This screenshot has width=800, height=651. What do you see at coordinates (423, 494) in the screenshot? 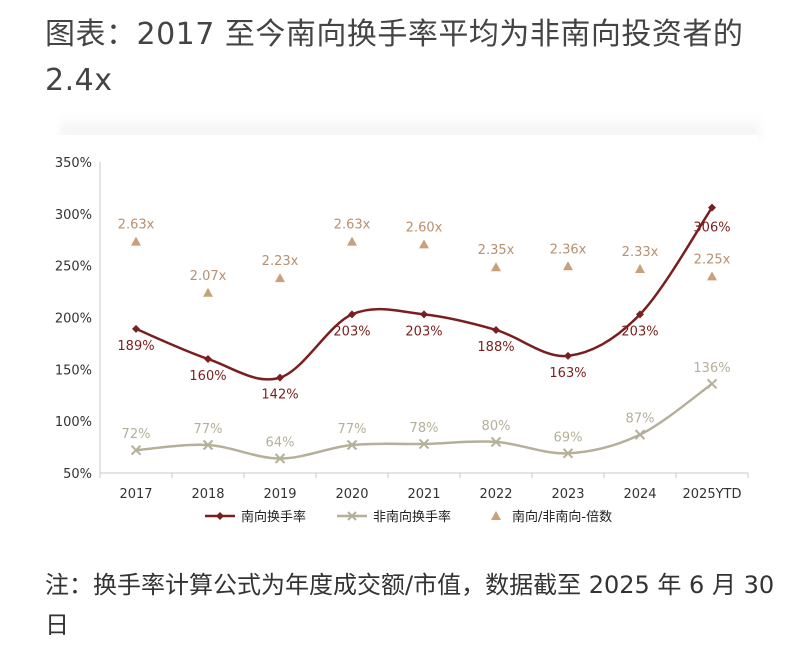
I see `x-tick-label: 2021` at bounding box center [423, 494].